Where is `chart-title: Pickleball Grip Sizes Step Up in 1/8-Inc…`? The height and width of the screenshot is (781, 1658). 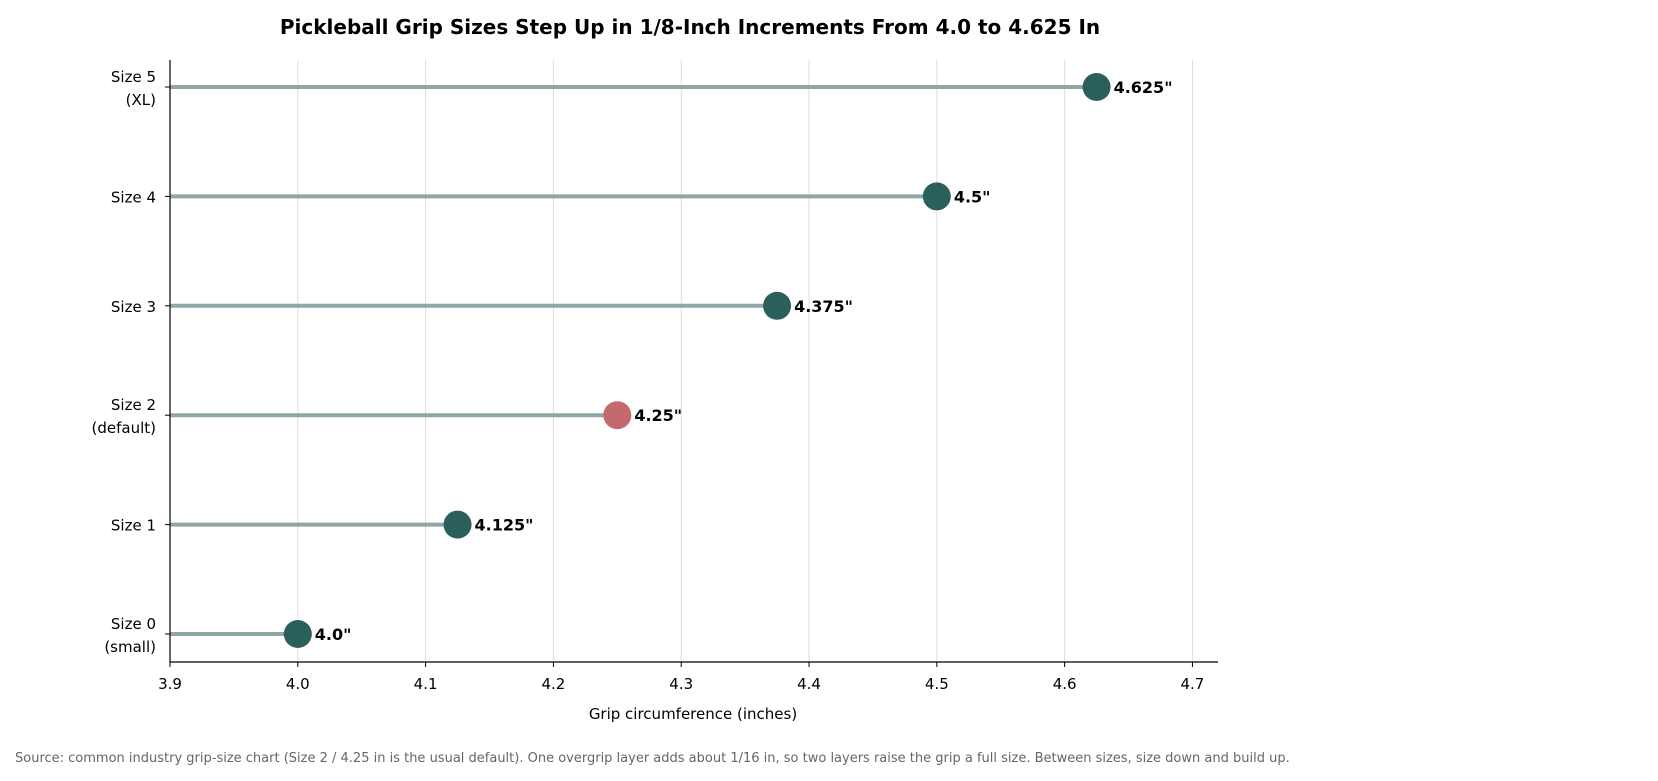 chart-title: Pickleball Grip Sizes Step Up in 1/8-Inc… is located at coordinates (690, 27).